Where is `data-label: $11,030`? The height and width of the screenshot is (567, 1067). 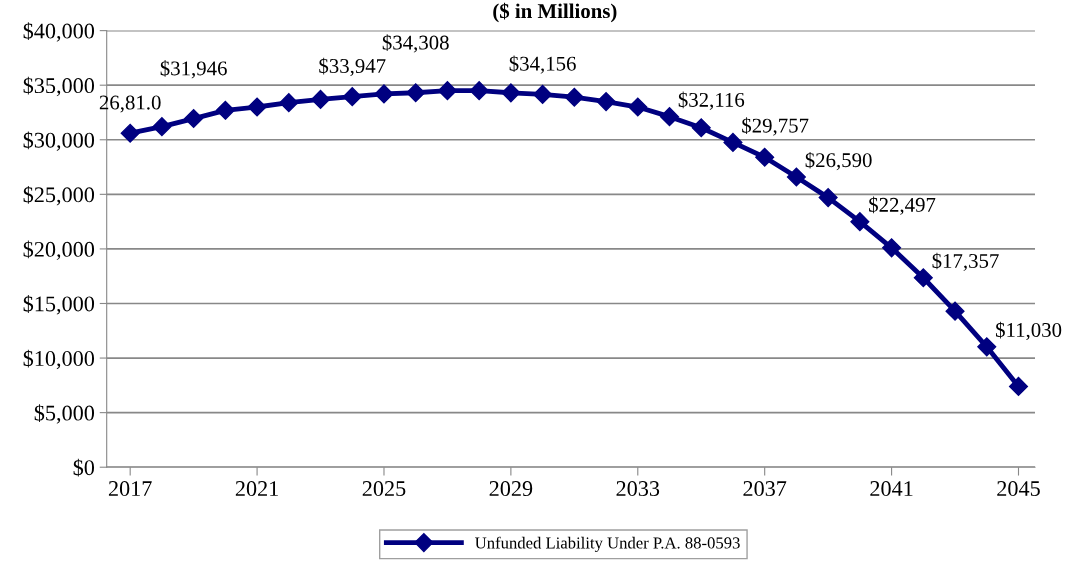
data-label: $11,030 is located at coordinates (1029, 331).